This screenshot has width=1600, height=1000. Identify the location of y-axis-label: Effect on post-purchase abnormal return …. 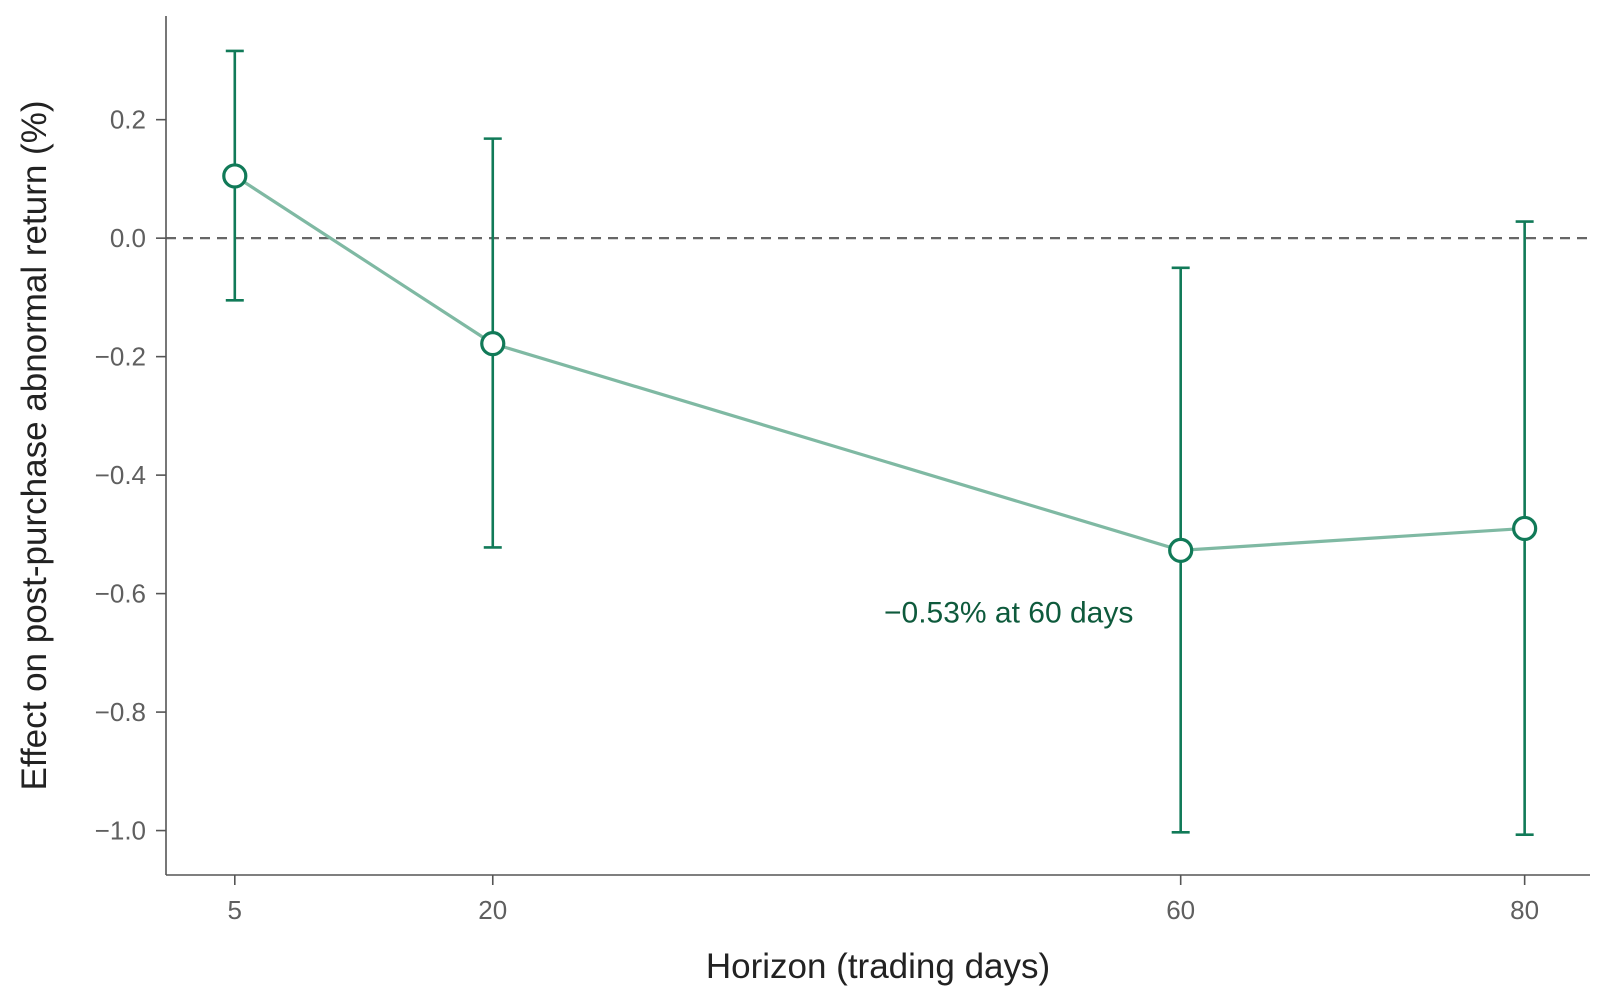
(34, 446).